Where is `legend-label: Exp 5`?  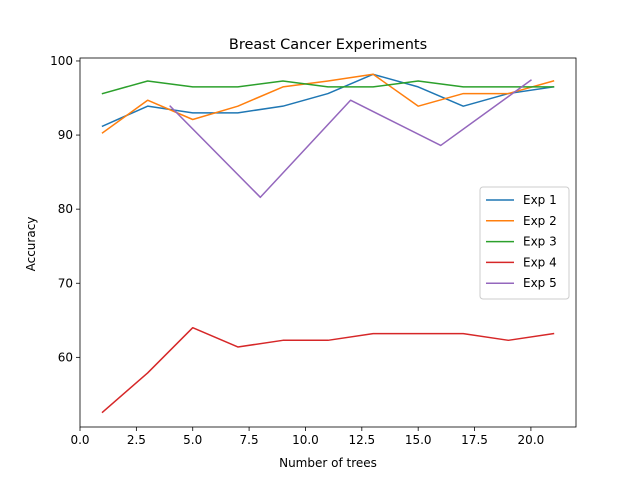 legend-label: Exp 5 is located at coordinates (540, 283).